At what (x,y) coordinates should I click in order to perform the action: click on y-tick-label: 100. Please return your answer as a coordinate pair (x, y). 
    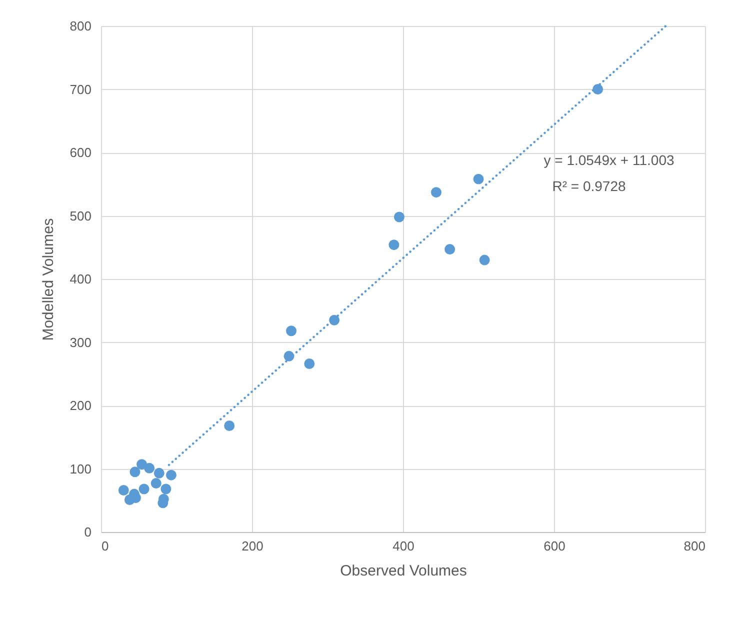
    Looking at the image, I should click on (81, 468).